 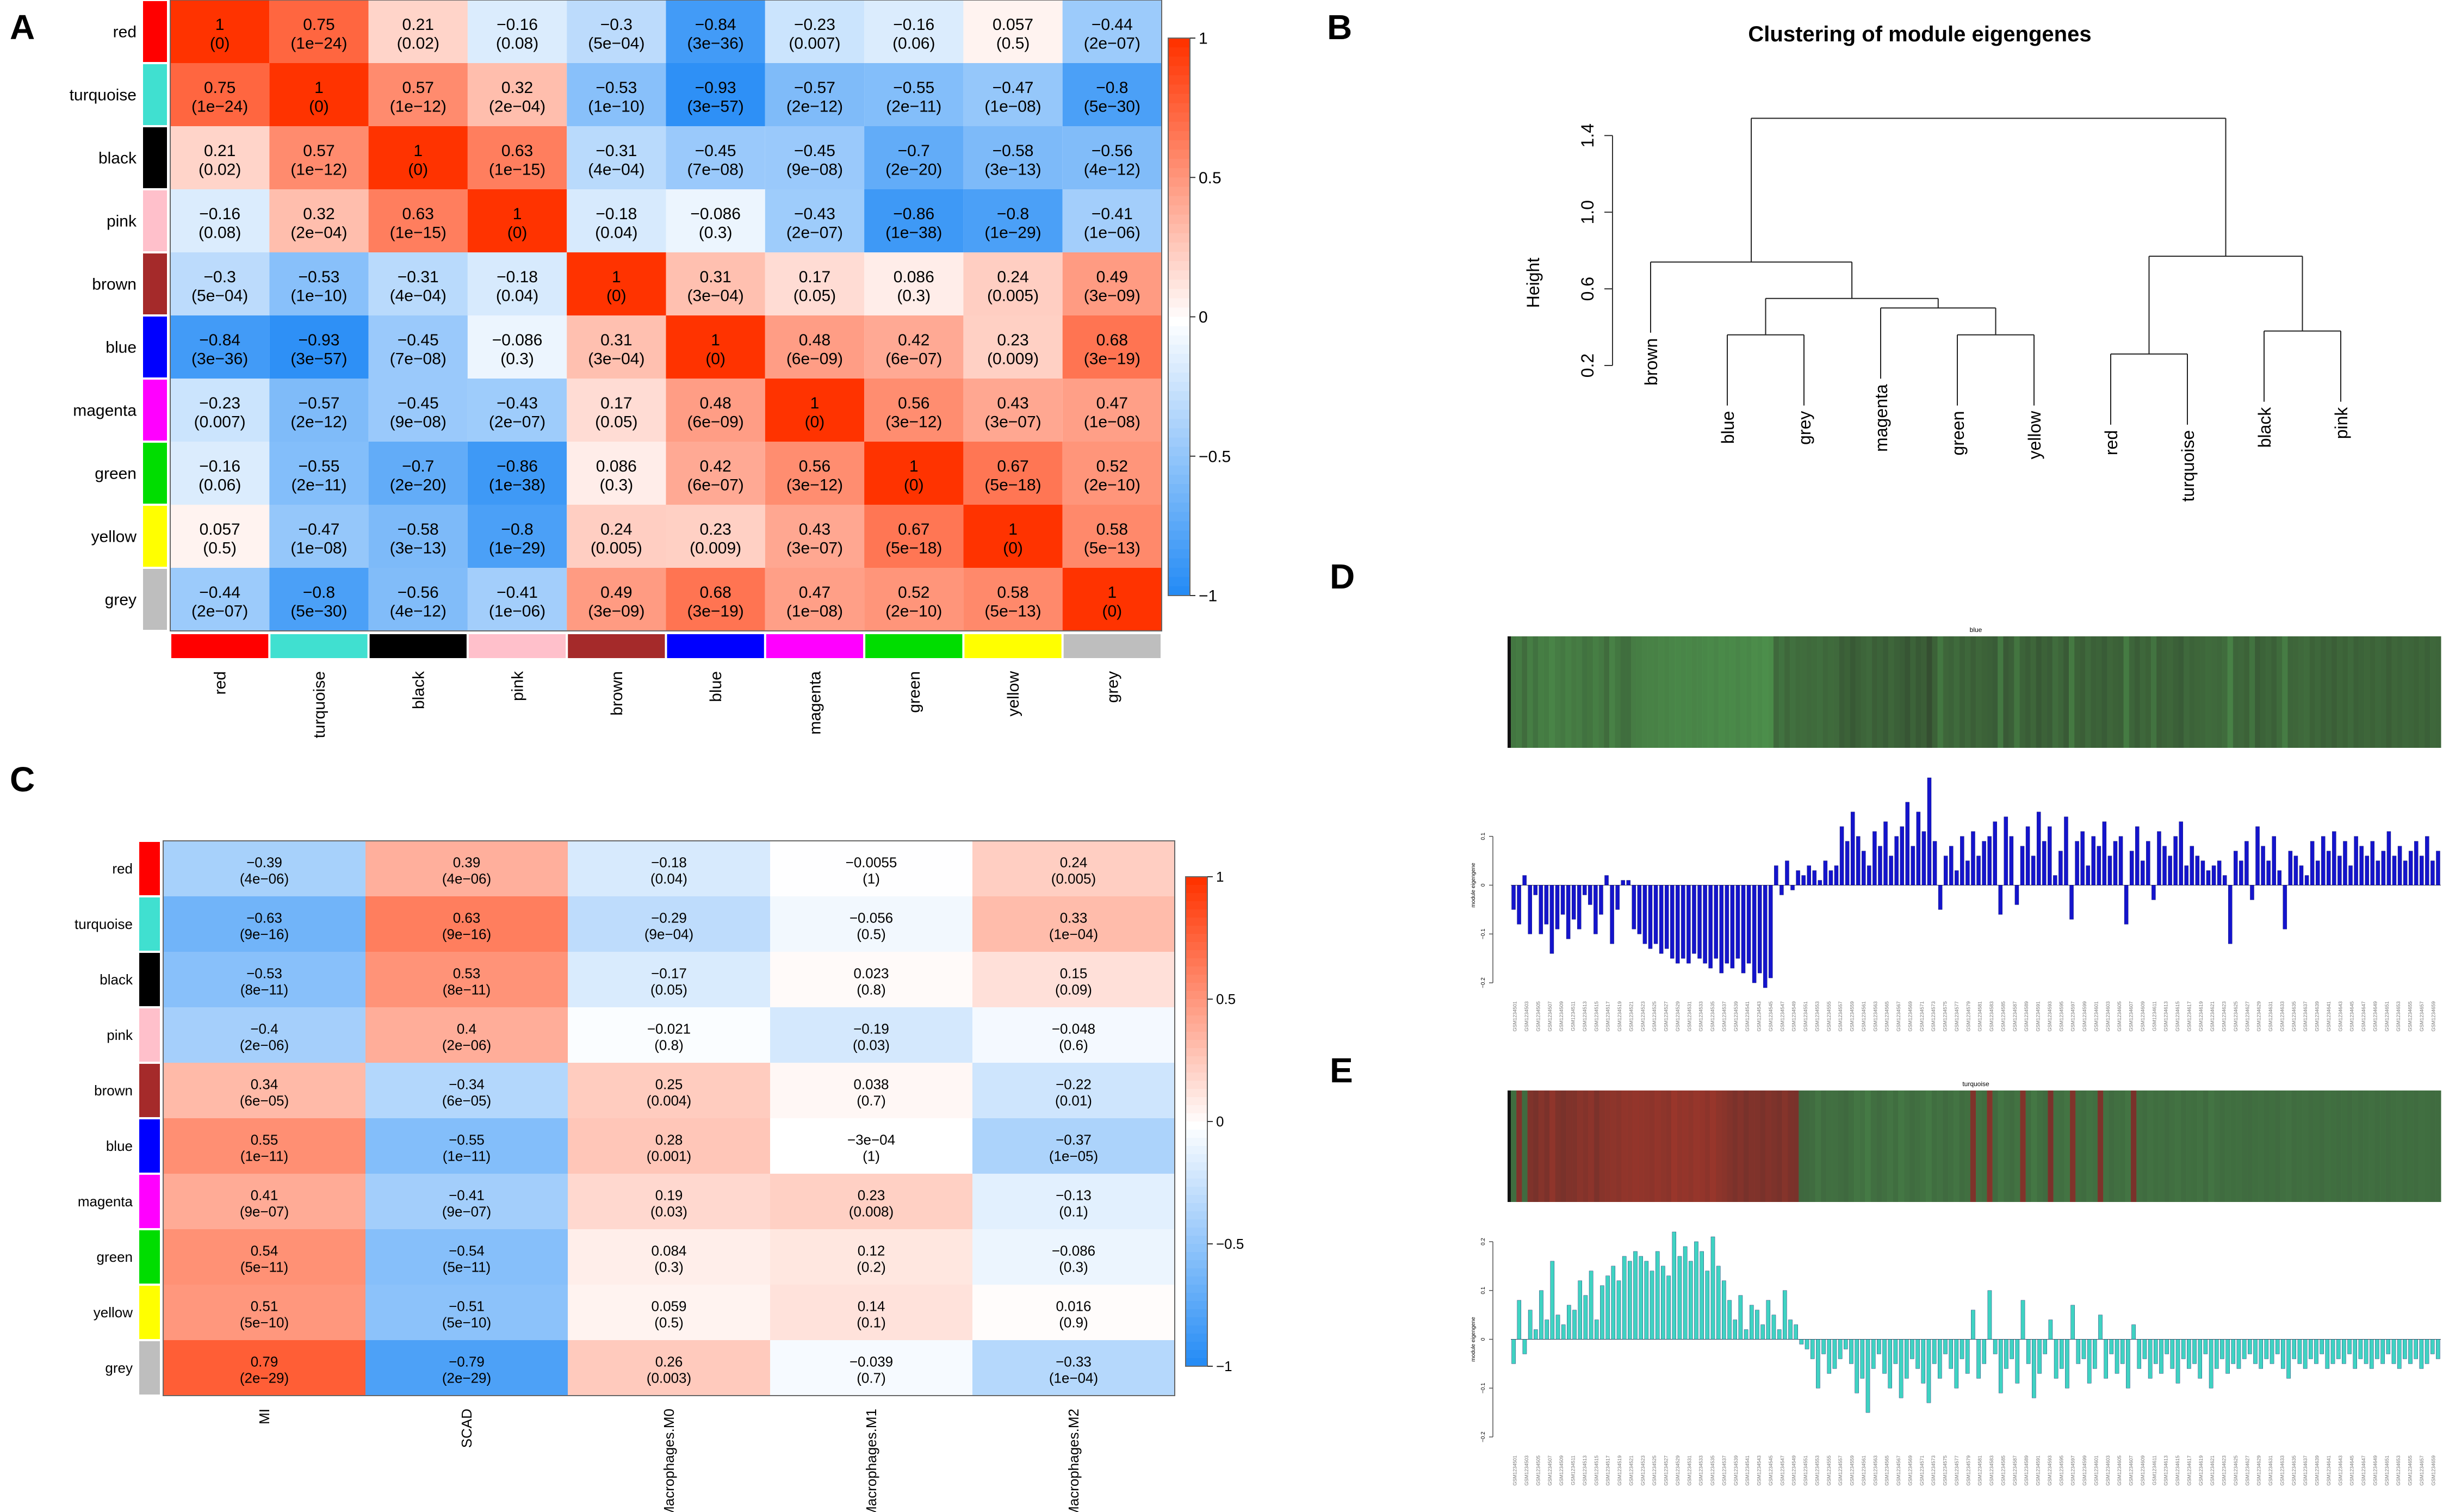 I want to click on cell-value: 0.43, so click(x=815, y=529).